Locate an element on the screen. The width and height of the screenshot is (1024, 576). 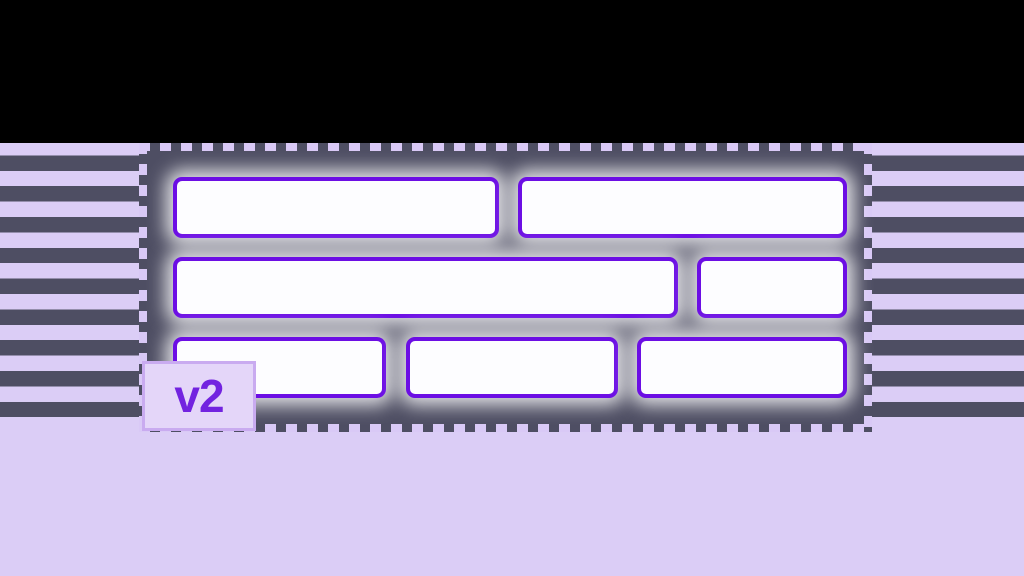
panel-dash-border-left is located at coordinates (143, 287).